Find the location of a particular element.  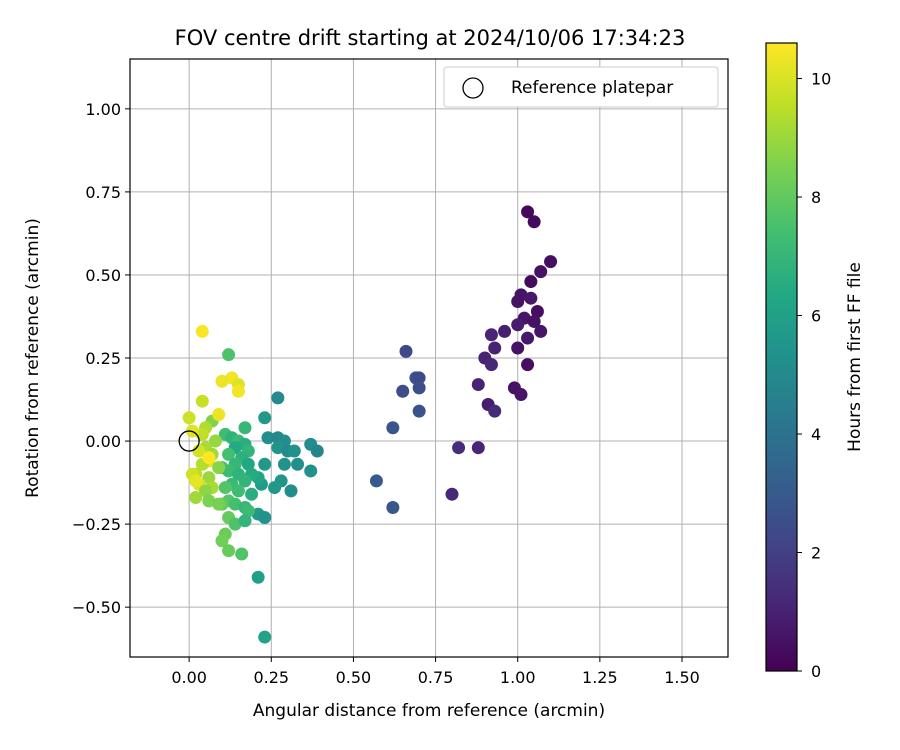

y-tick-label: 0.75 is located at coordinates (103, 192).